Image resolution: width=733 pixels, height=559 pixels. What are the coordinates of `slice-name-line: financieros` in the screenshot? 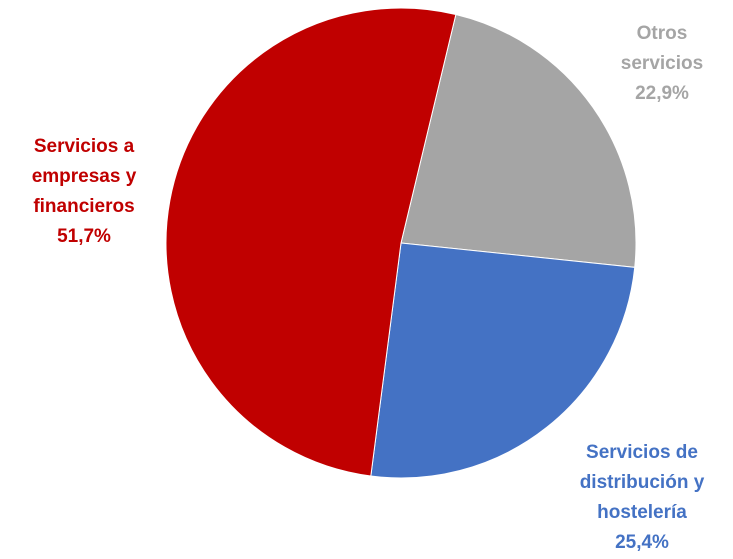 It's located at (83, 206).